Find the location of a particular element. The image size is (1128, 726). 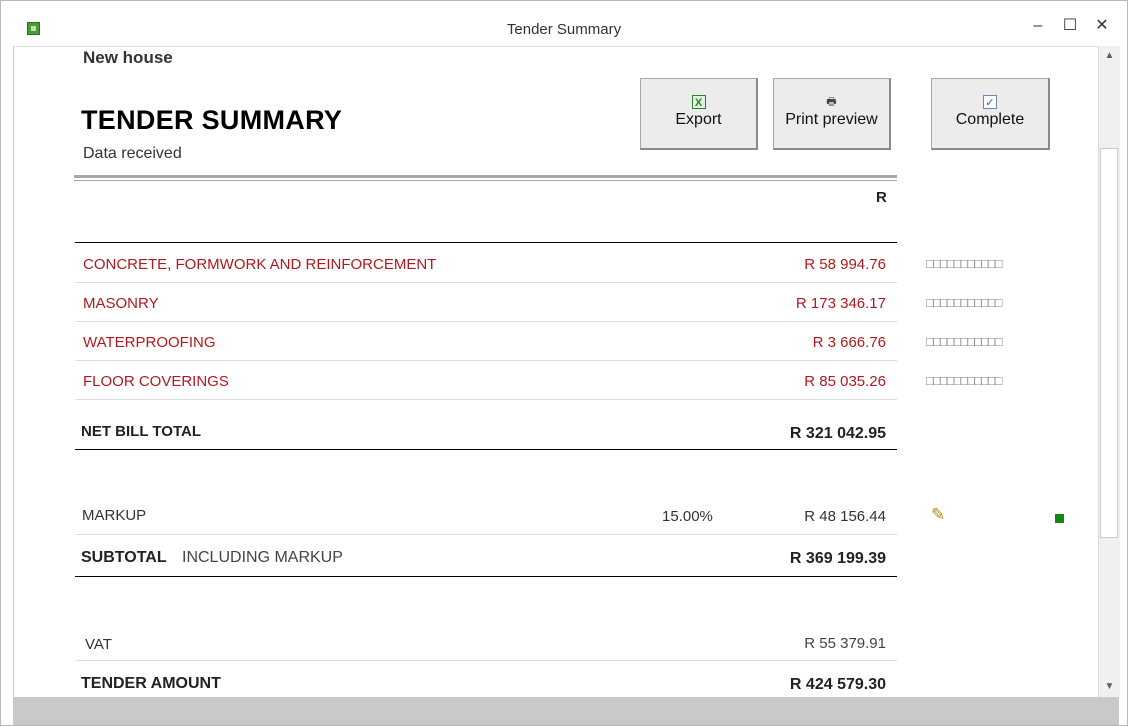

printer-icon: 🖶 is located at coordinates (831, 102).